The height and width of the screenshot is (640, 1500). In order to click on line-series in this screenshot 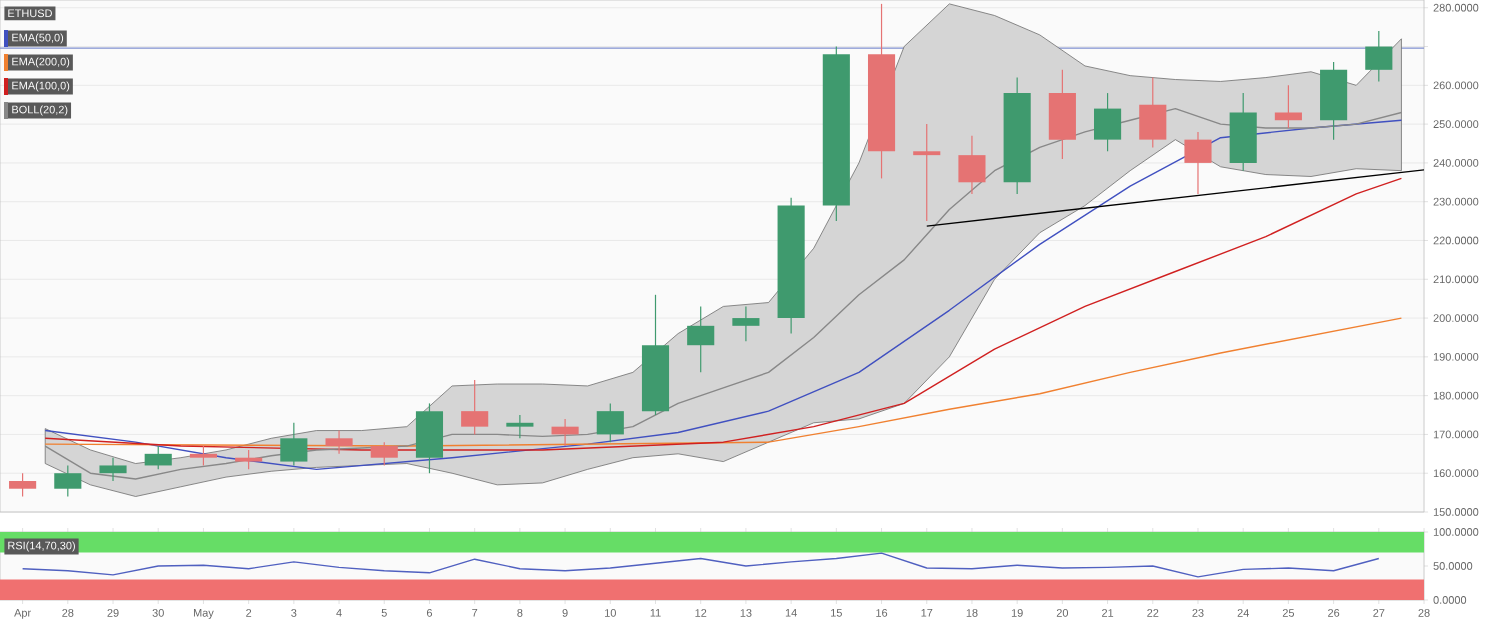, I will do `click(700, 565)`.